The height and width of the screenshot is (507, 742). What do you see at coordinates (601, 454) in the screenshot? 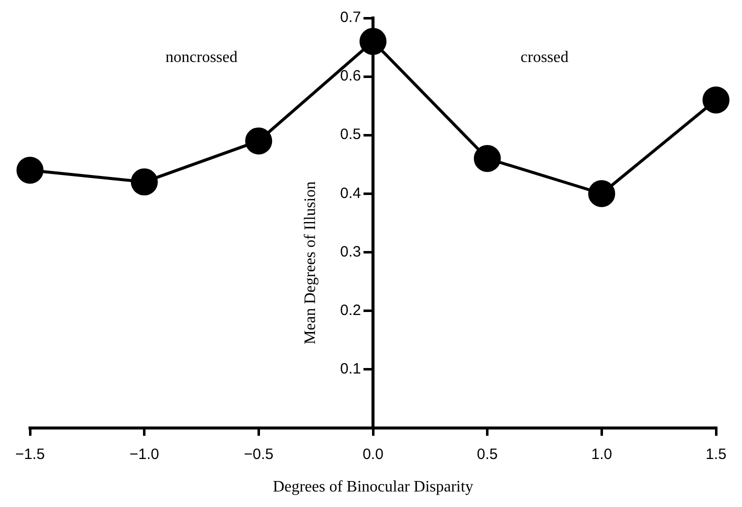
I see `x-tick-label: 1.0` at bounding box center [601, 454].